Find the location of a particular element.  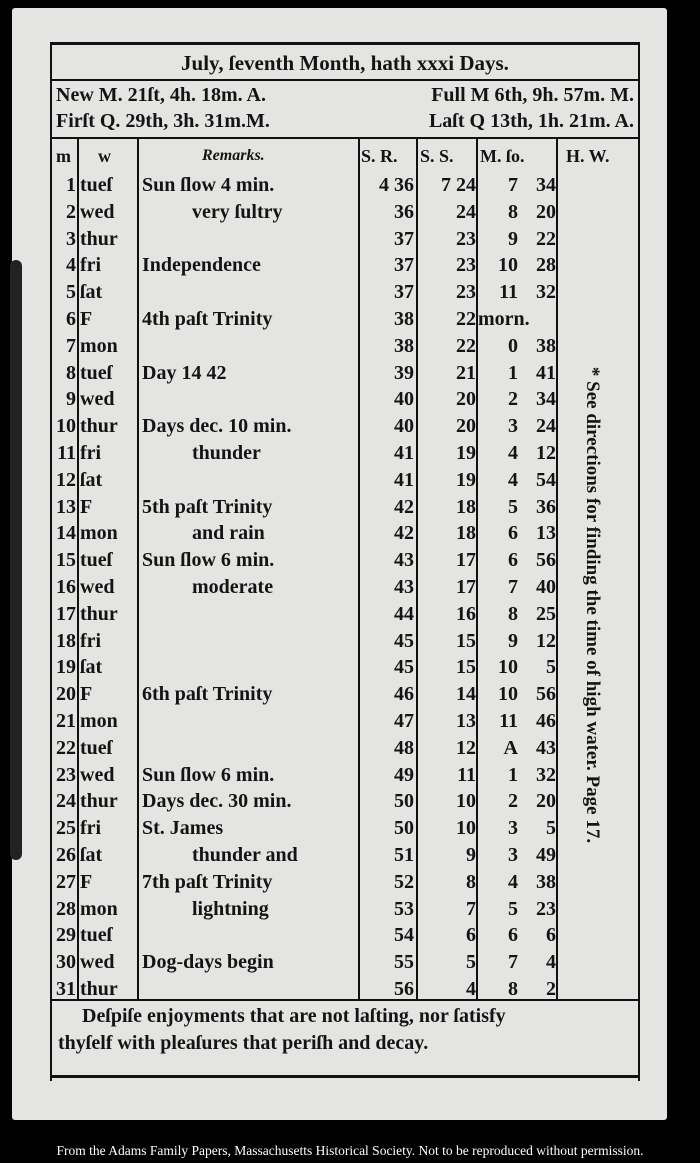

sunrise: 47 is located at coordinates (404, 721).